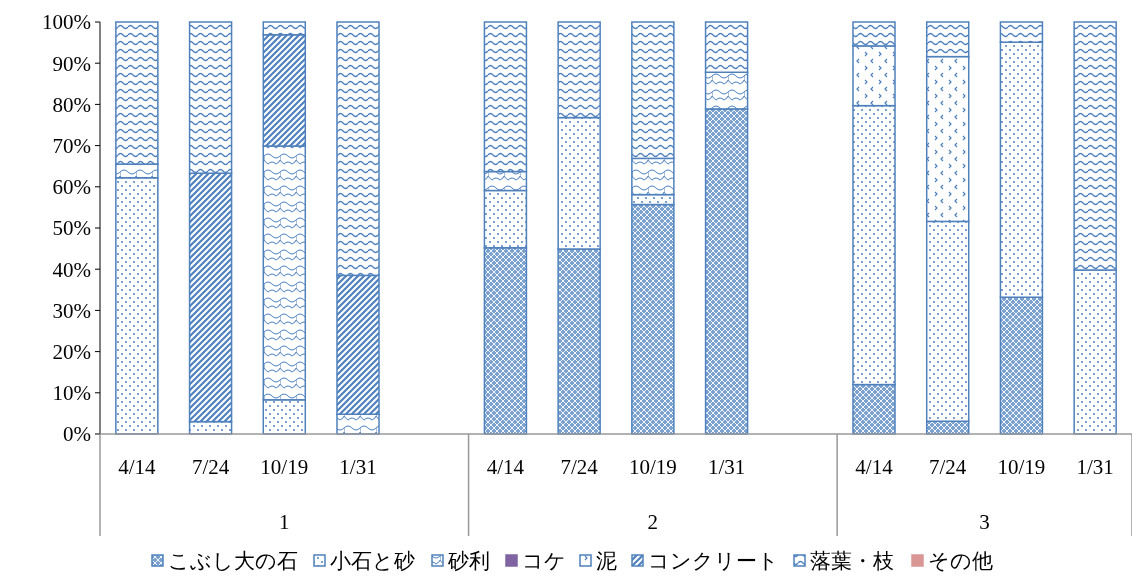 The image size is (1140, 583). I want to click on y-tick-label: 60%, so click(71, 187).